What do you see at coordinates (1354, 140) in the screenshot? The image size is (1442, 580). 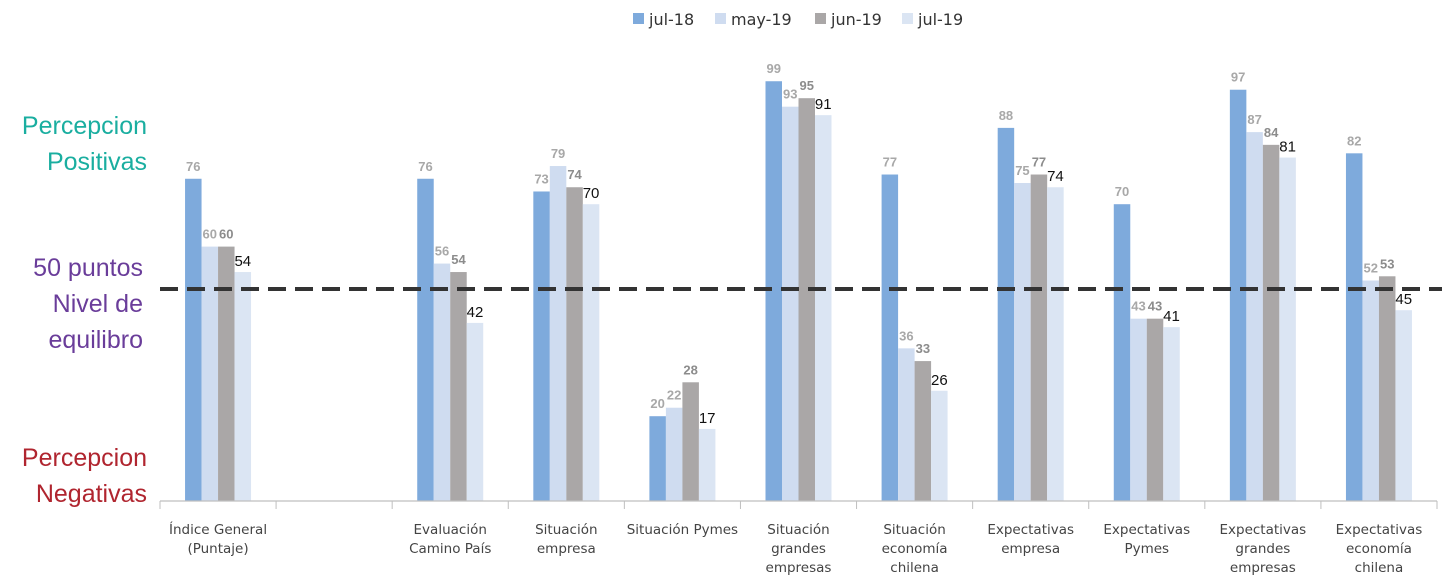 I see `data-label-jul-18-10: 82` at bounding box center [1354, 140].